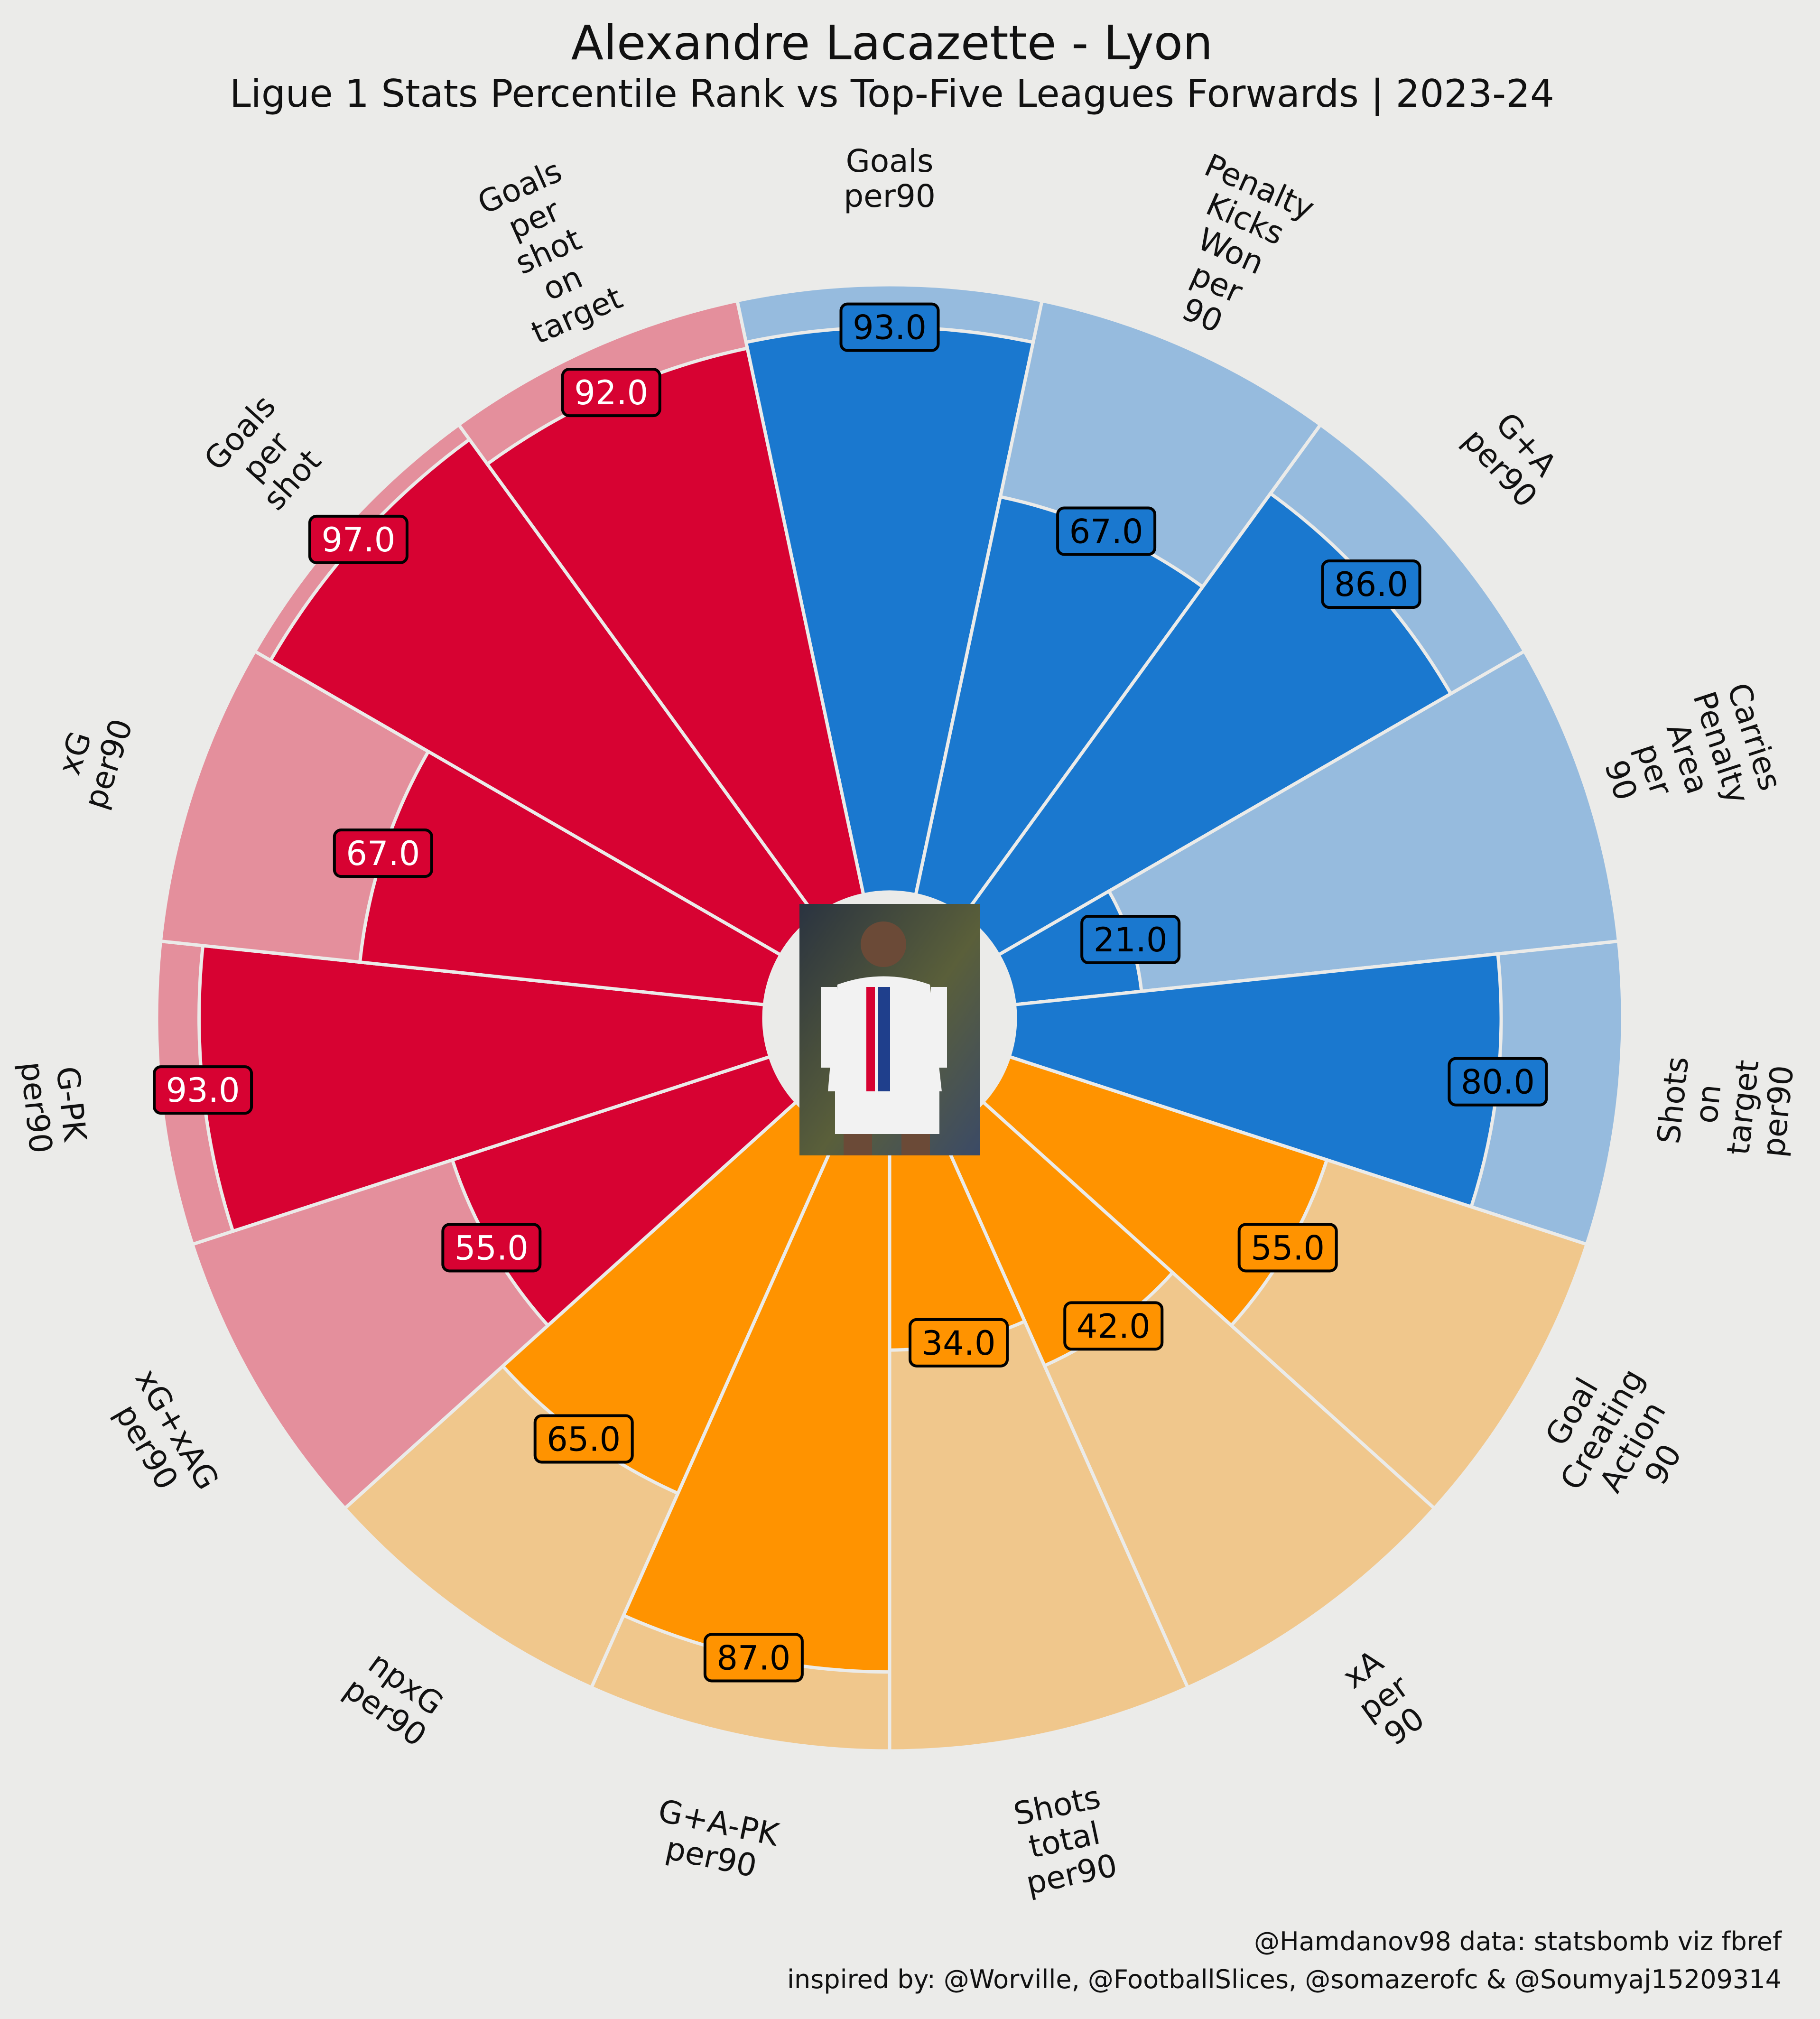 This screenshot has height=2019, width=1820. I want to click on value-label: 97.0, so click(358, 540).